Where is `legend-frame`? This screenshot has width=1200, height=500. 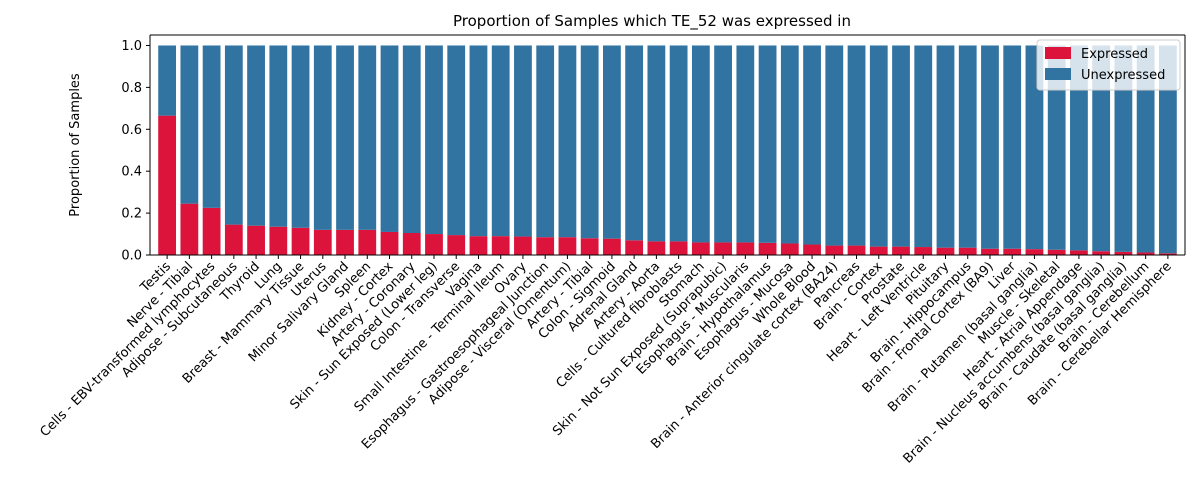
legend-frame is located at coordinates (1108, 65).